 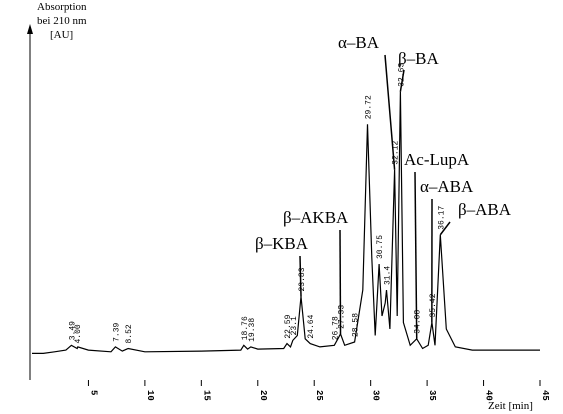 I want to click on compound-label: α–BA, so click(x=359, y=42).